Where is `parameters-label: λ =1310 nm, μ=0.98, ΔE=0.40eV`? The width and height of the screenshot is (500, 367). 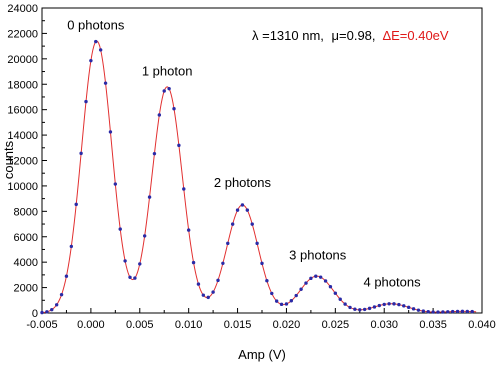
parameters-label: λ =1310 nm, μ=0.98, ΔE=0.40eV is located at coordinates (350, 35).